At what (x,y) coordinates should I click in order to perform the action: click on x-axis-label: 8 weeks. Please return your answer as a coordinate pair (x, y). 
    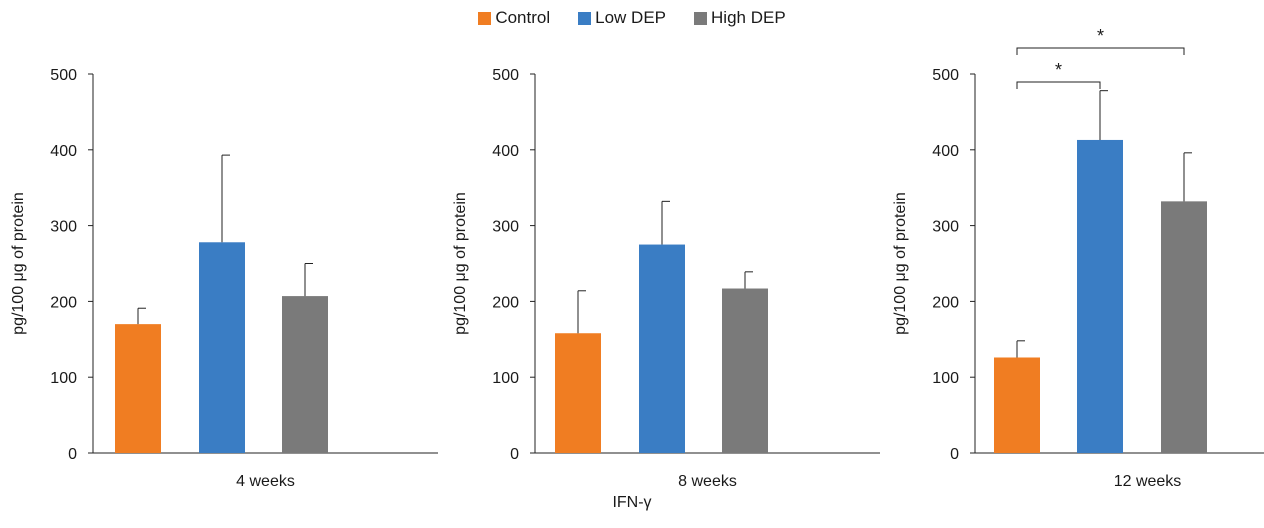
    Looking at the image, I should click on (707, 481).